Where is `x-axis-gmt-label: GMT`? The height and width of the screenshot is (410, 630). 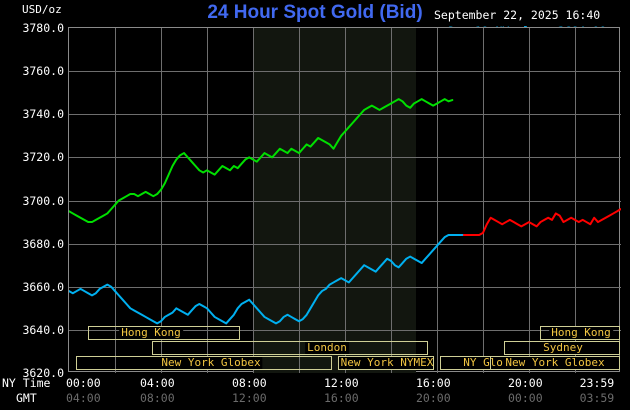
x-axis-gmt-label: GMT is located at coordinates (26, 398).